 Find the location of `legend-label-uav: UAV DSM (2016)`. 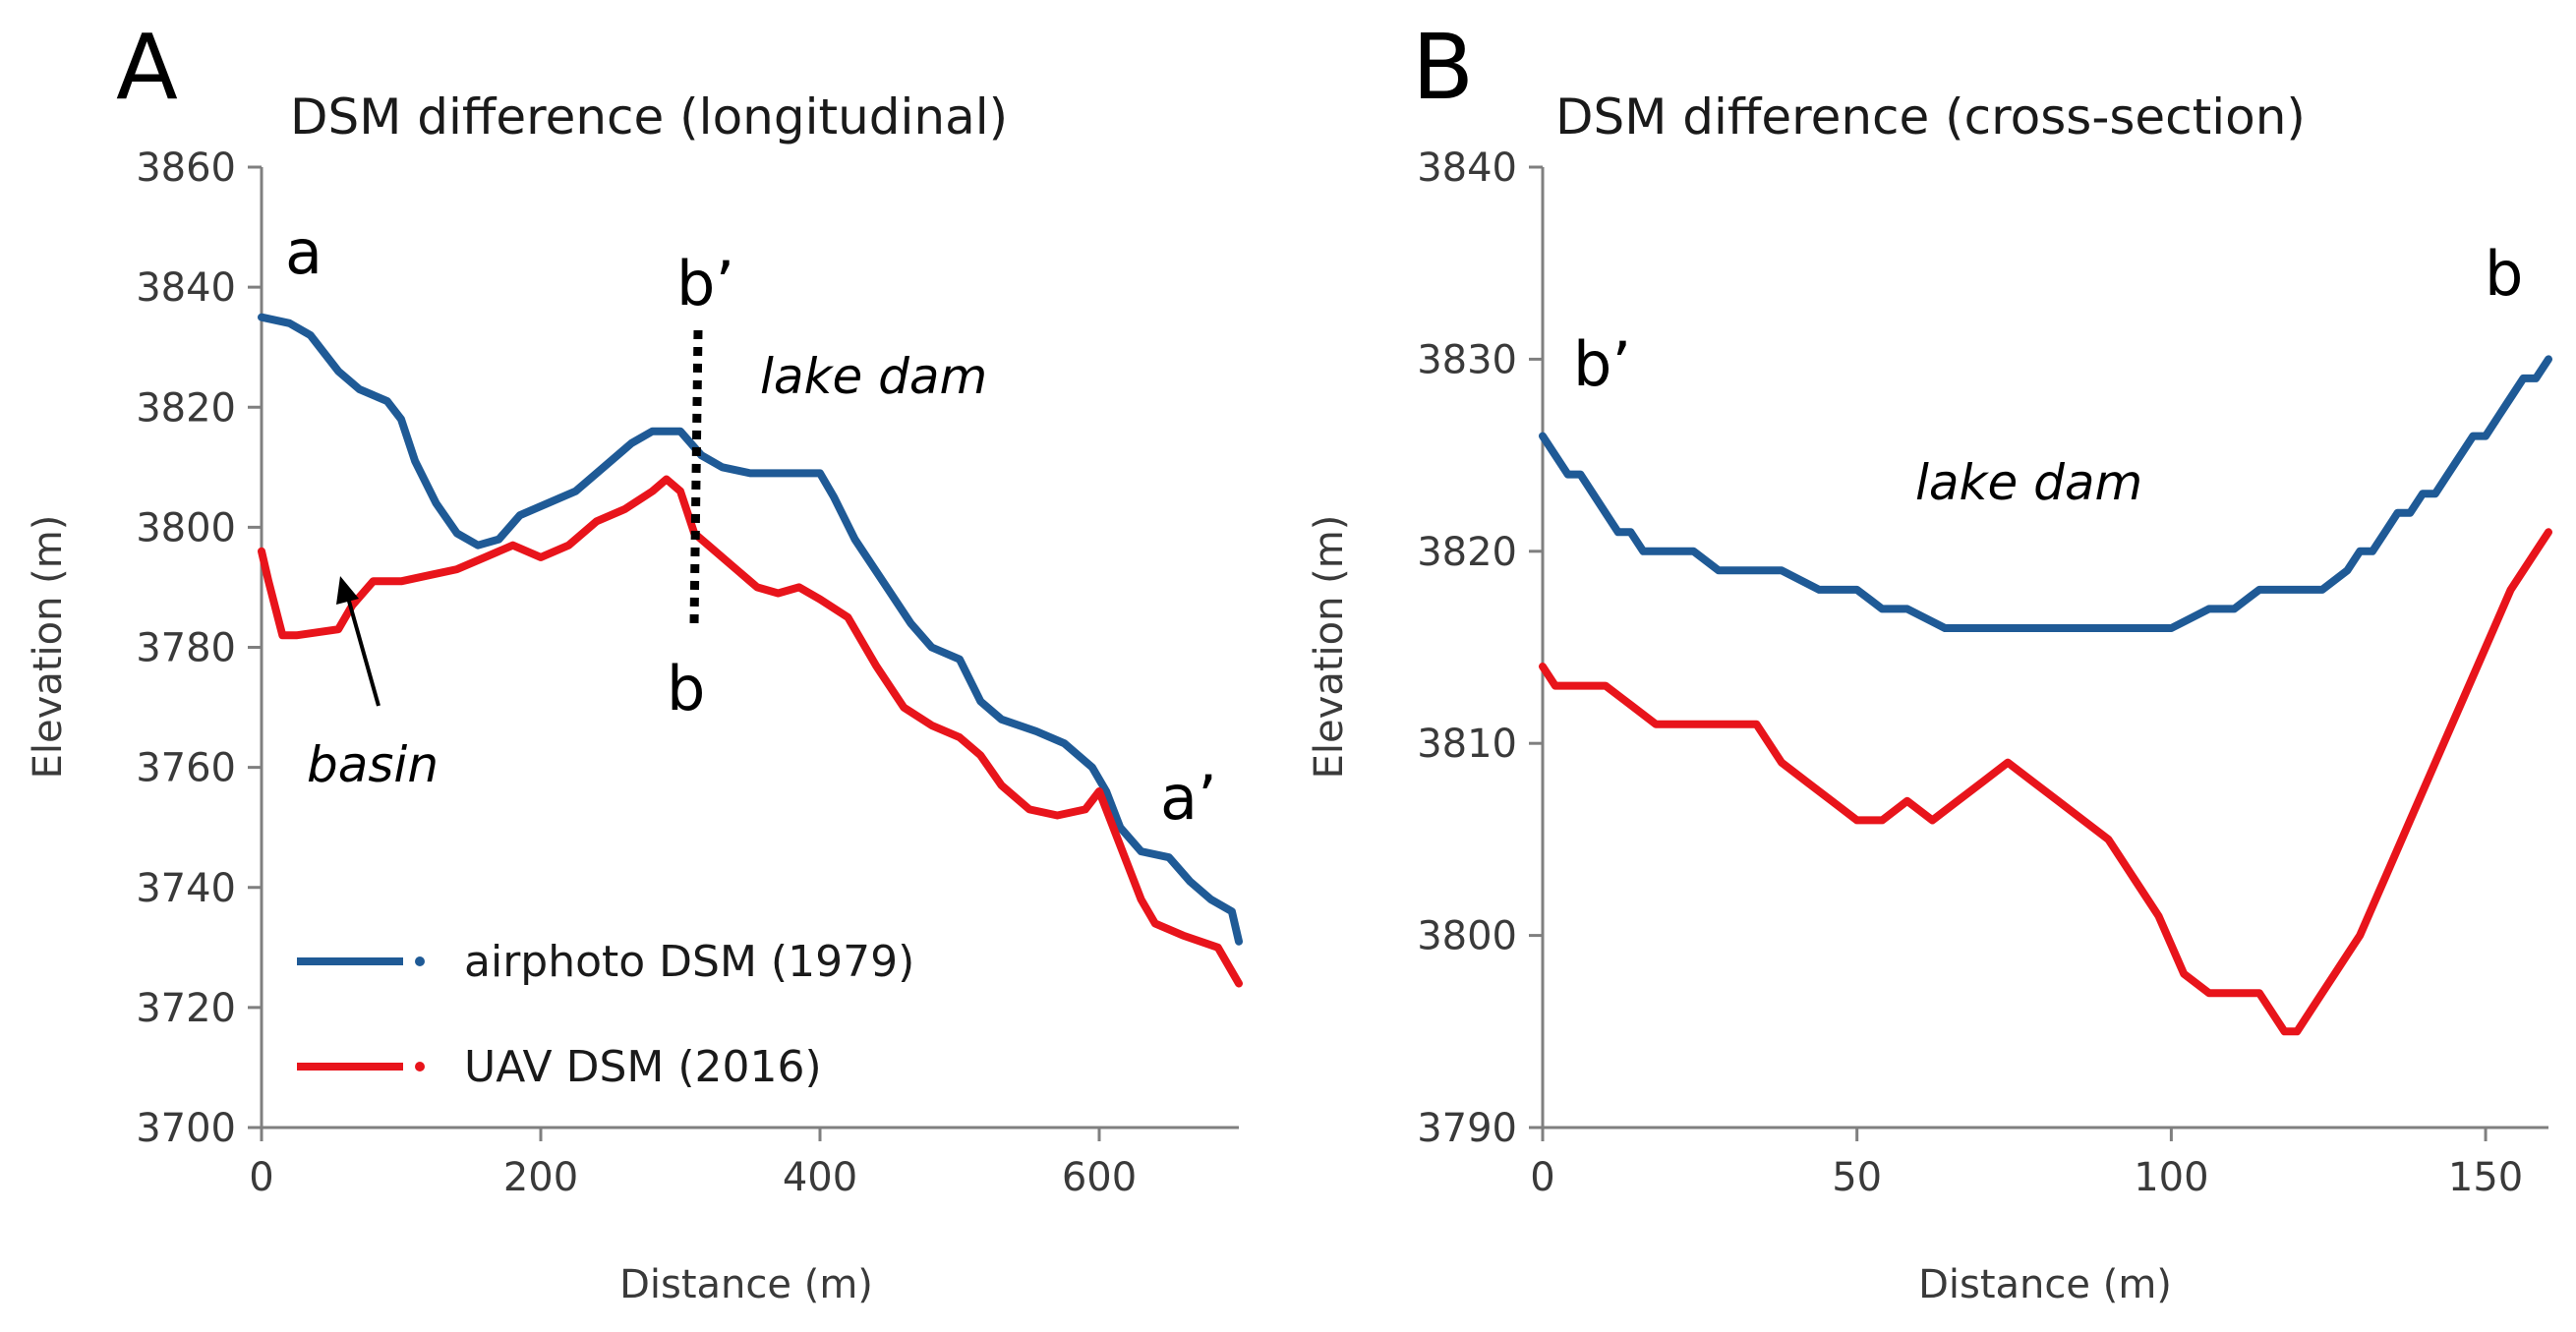

legend-label-uav: UAV DSM (2016) is located at coordinates (643, 1067).